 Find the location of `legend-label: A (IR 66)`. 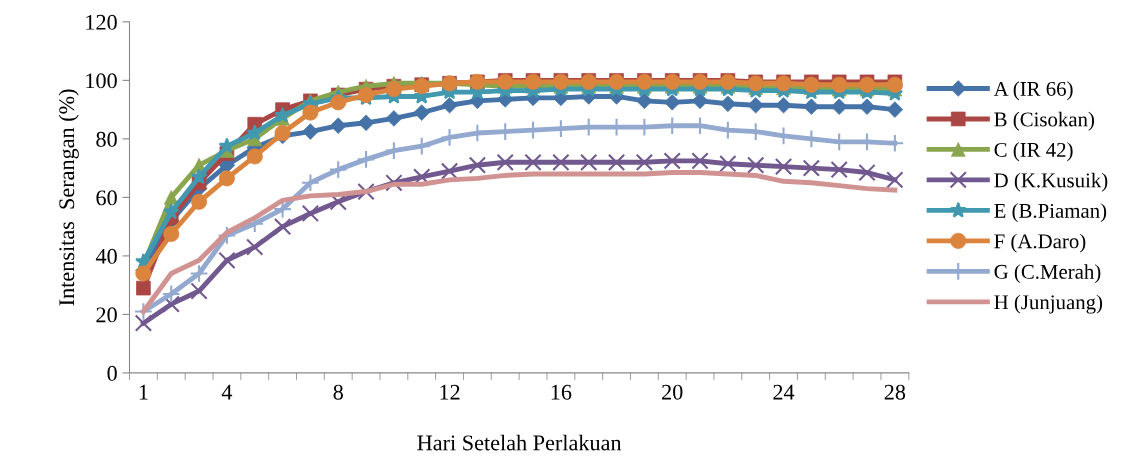

legend-label: A (IR 66) is located at coordinates (1033, 91).